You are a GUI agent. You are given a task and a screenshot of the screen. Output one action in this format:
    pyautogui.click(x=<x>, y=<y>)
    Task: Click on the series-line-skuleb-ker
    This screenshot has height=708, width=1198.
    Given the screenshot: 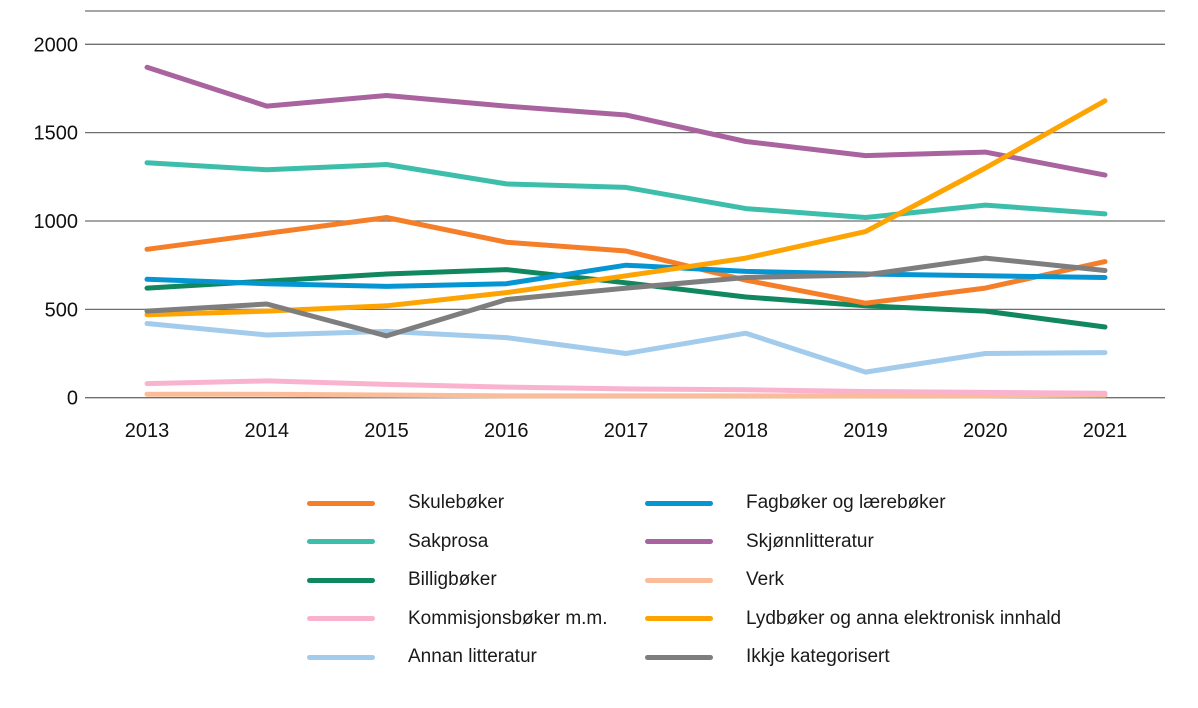 What is the action you would take?
    pyautogui.click(x=626, y=260)
    